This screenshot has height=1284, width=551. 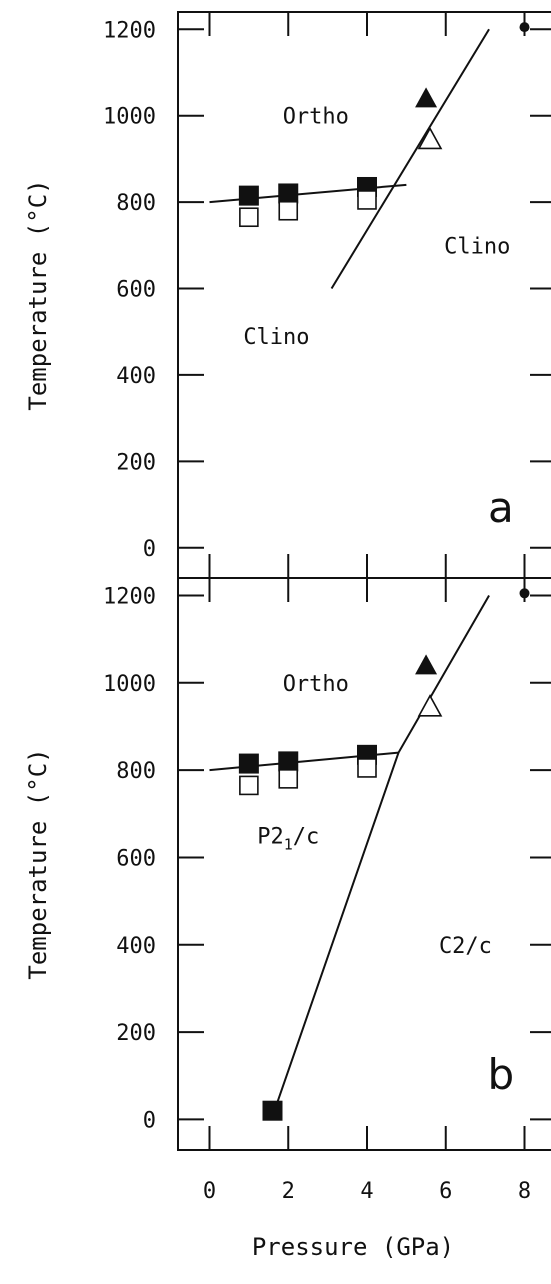 What do you see at coordinates (306, 837) in the screenshot?
I see `region-label-suffix: /c` at bounding box center [306, 837].